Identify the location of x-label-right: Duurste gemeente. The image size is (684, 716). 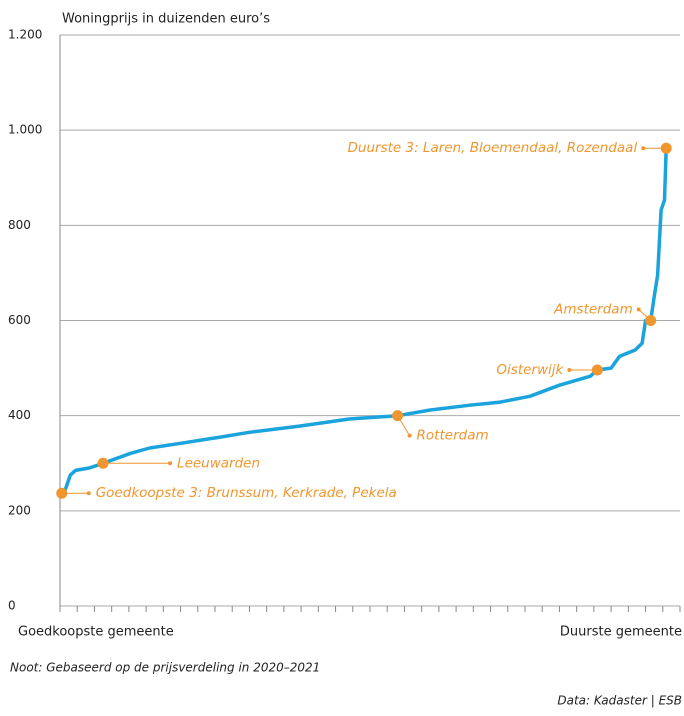
(621, 632).